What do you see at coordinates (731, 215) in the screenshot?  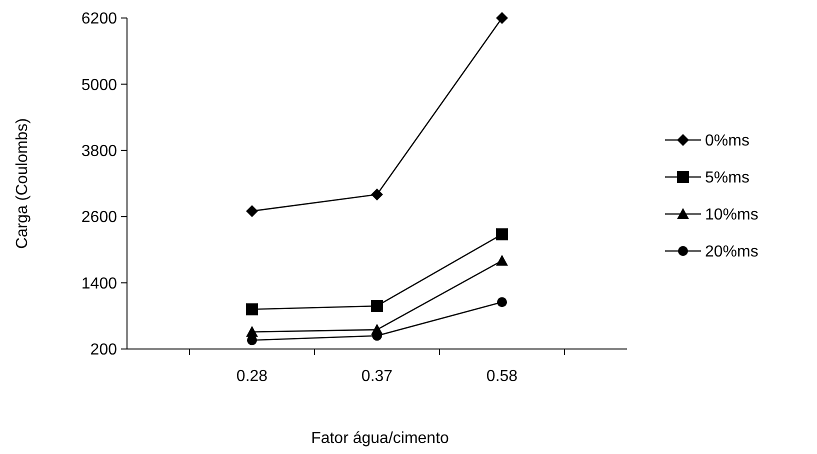 I see `legend-label: 10%ms` at bounding box center [731, 215].